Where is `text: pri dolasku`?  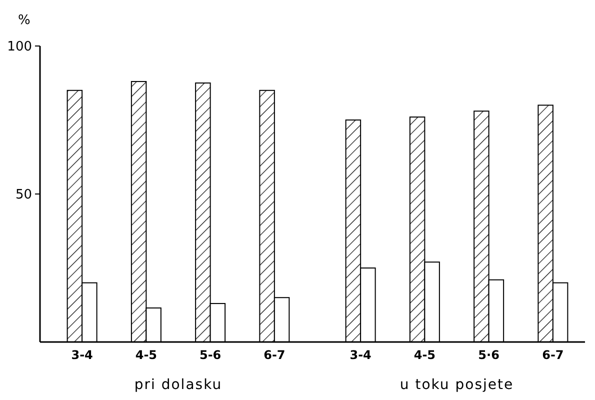
text: pri dolasku is located at coordinates (178, 385).